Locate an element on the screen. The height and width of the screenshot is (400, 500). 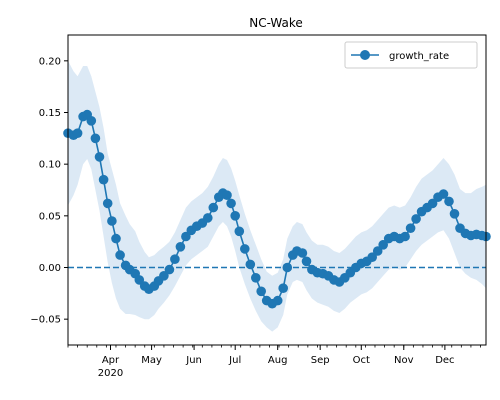
x-year-label: 2020 is located at coordinates (110, 373).